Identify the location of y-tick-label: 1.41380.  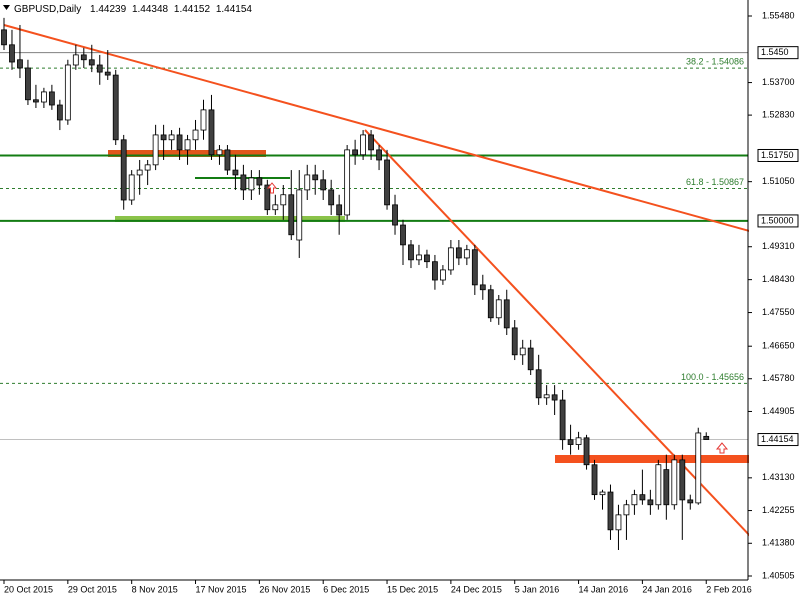
(778, 543).